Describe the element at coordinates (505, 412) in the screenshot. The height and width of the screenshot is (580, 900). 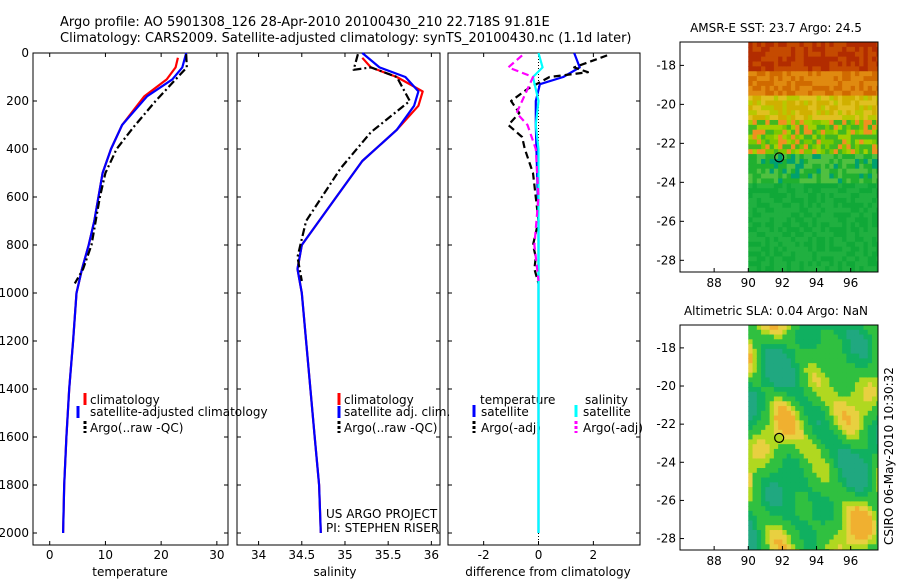
I see `diff-legend-temp-satellite: satellite` at that location.